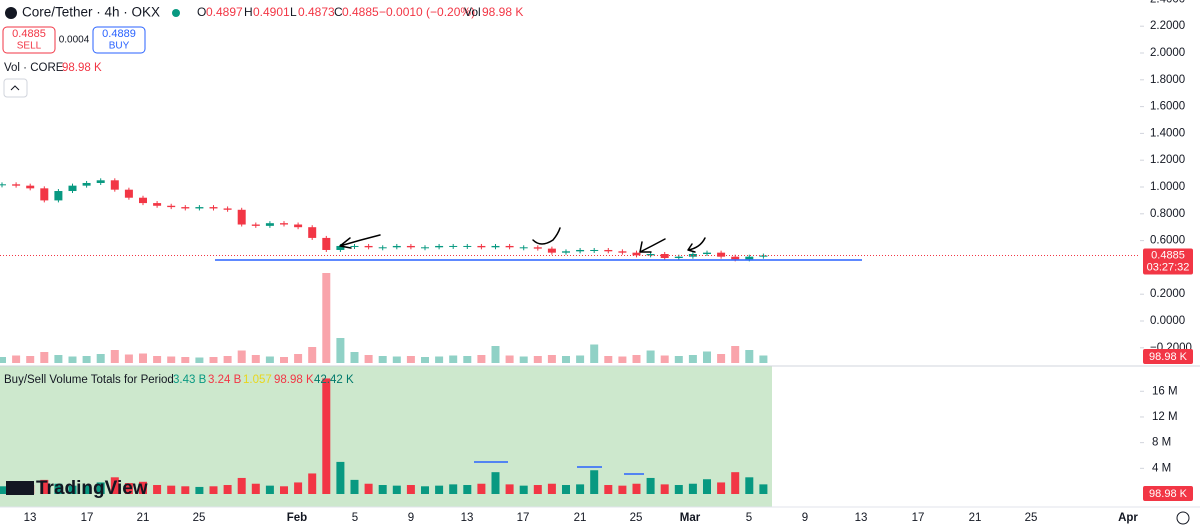  I want to click on buy-button, so click(119, 40).